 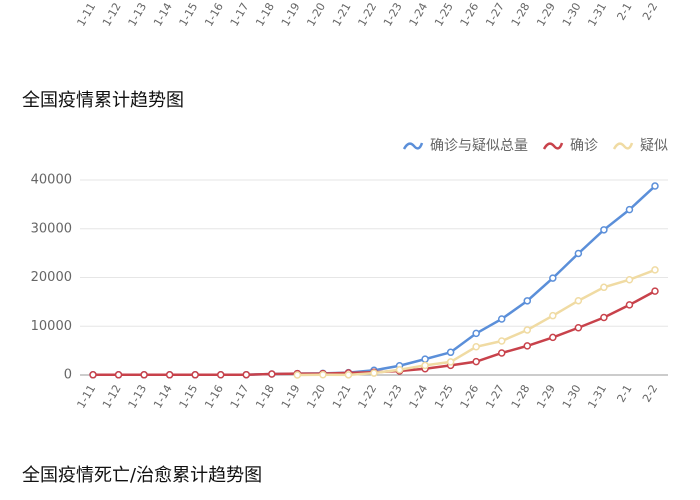 I want to click on legend-label: 确诊, so click(x=584, y=146).